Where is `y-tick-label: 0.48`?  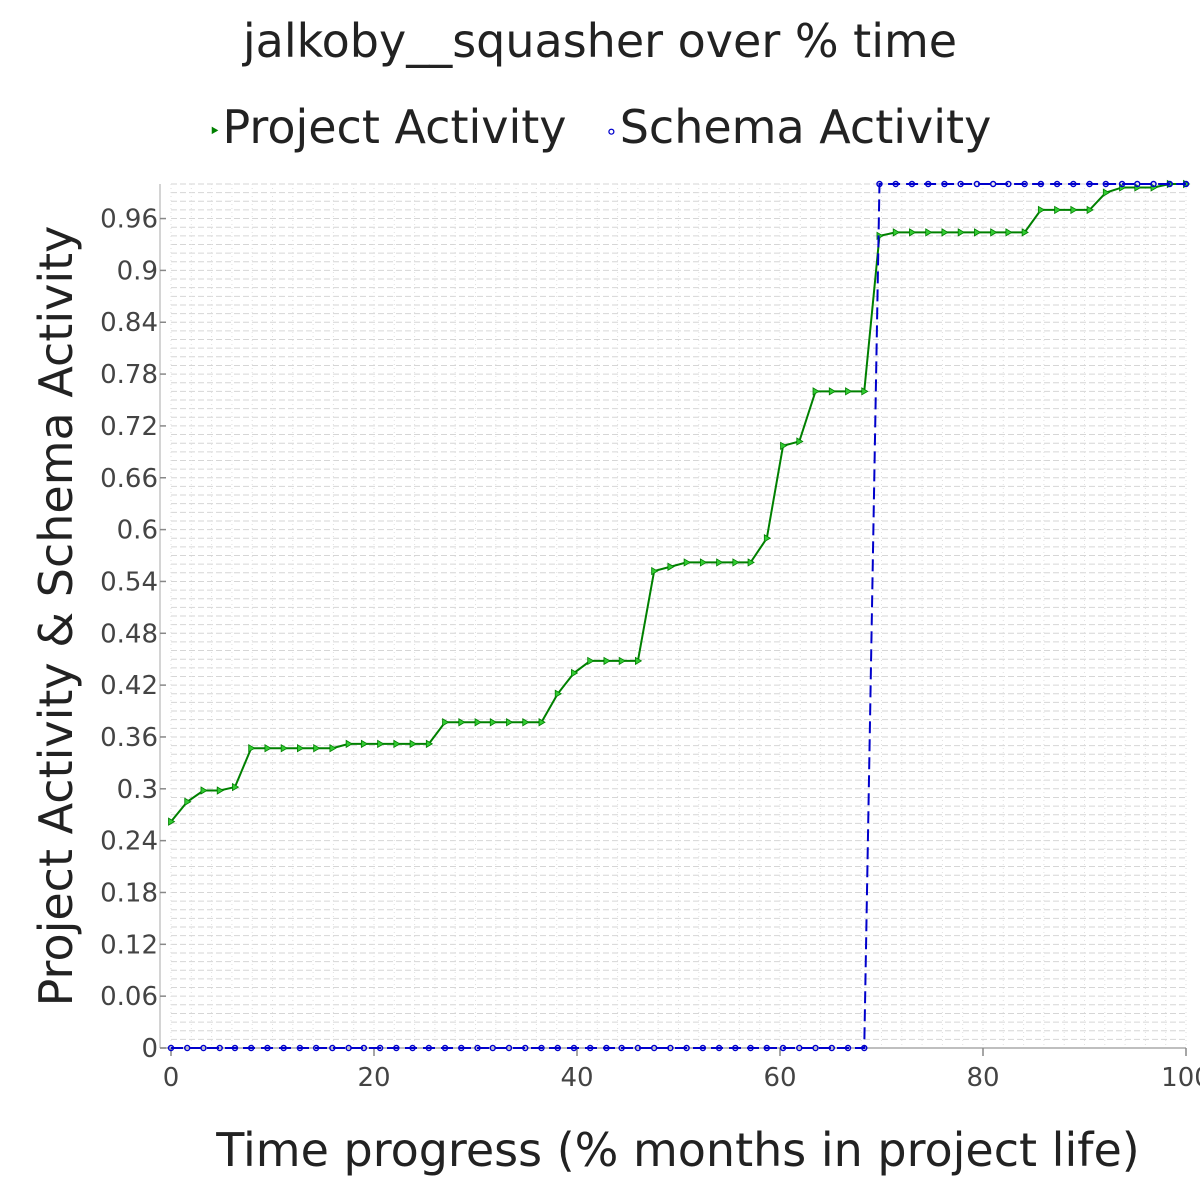
y-tick-label: 0.48 is located at coordinates (129, 634).